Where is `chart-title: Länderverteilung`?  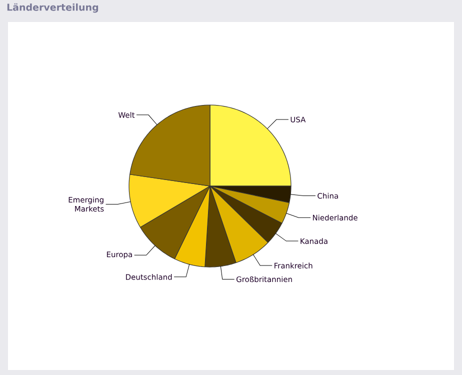
chart-title: Länderverteilung is located at coordinates (52, 8).